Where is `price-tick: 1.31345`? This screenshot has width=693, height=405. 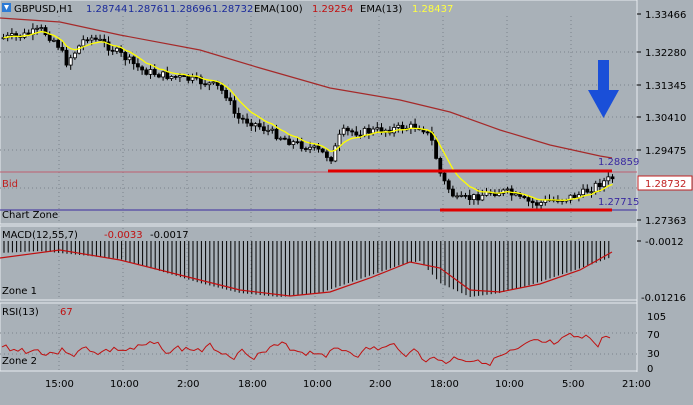
price-tick: 1.31345 is located at coordinates (665, 86).